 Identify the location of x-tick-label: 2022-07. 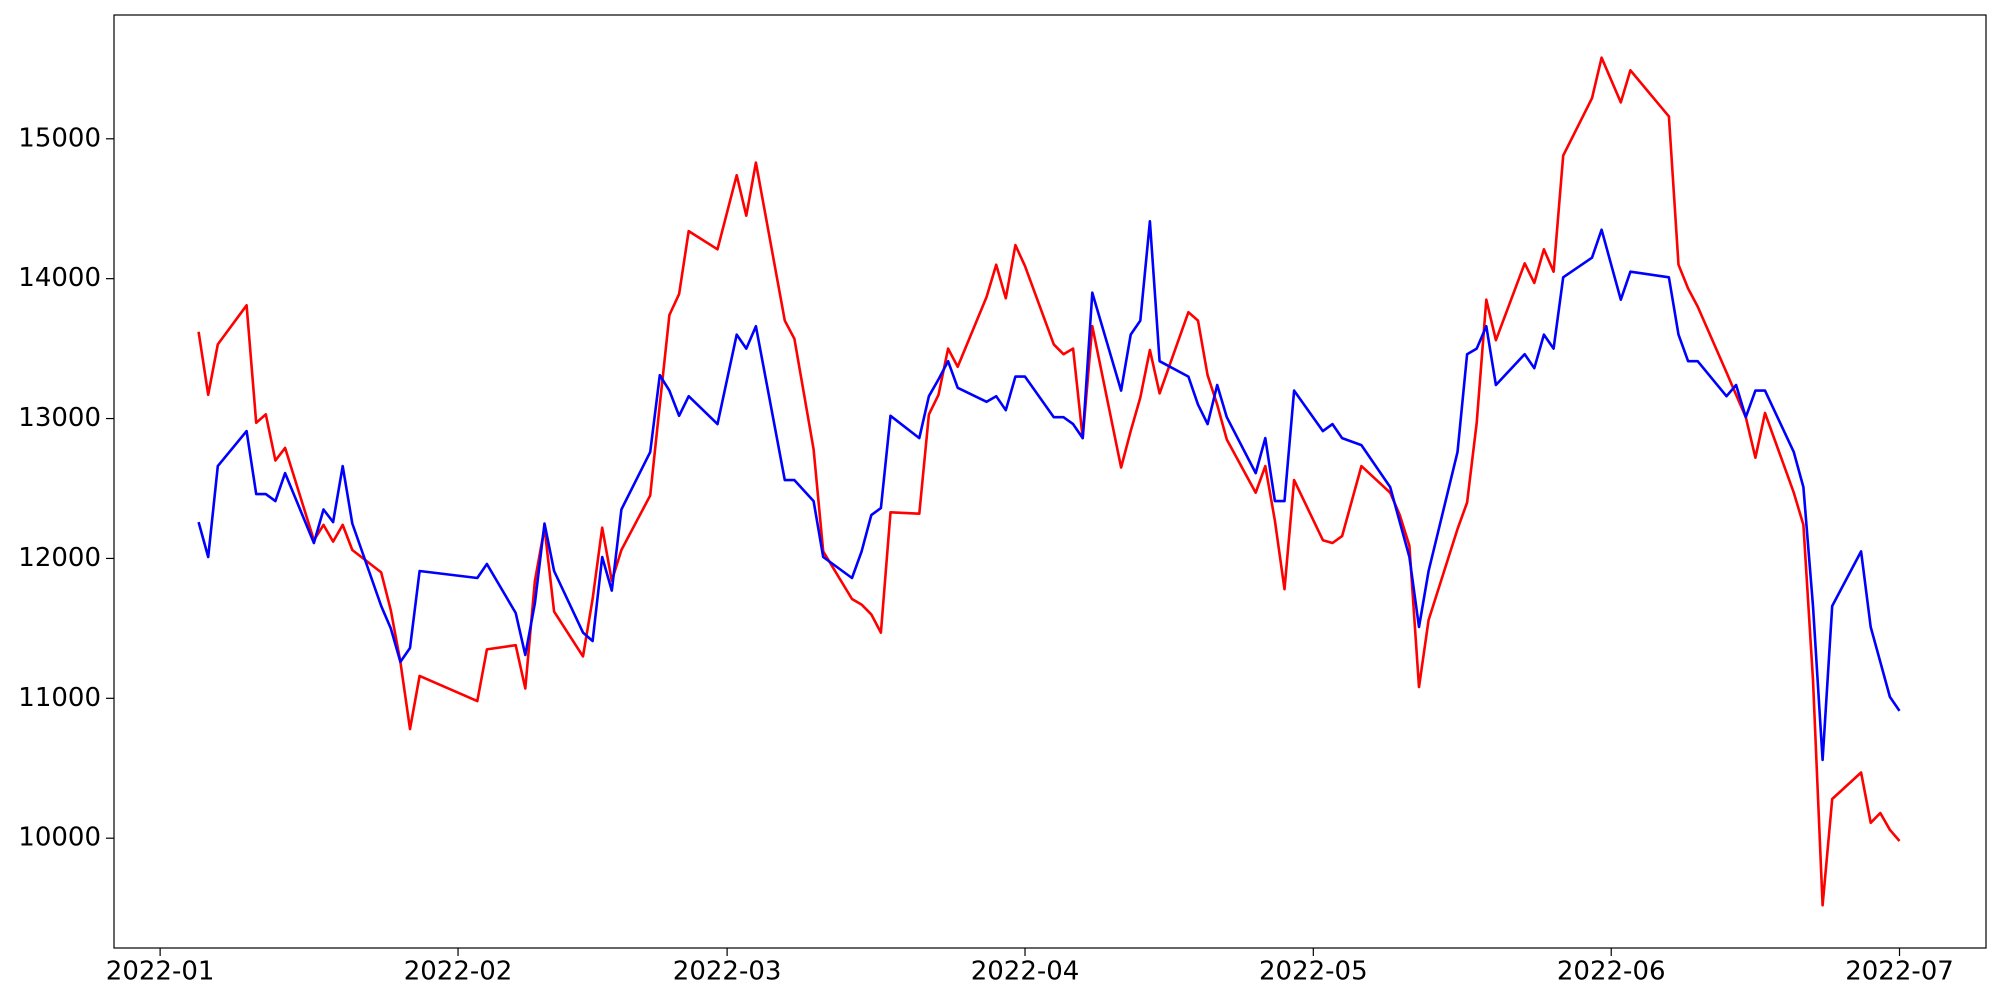
(1899, 972).